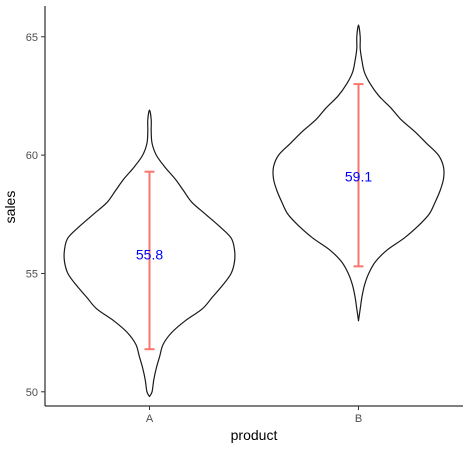 This screenshot has width=472, height=455. Describe the element at coordinates (358, 419) in the screenshot. I see `x-tick-label: B` at that location.